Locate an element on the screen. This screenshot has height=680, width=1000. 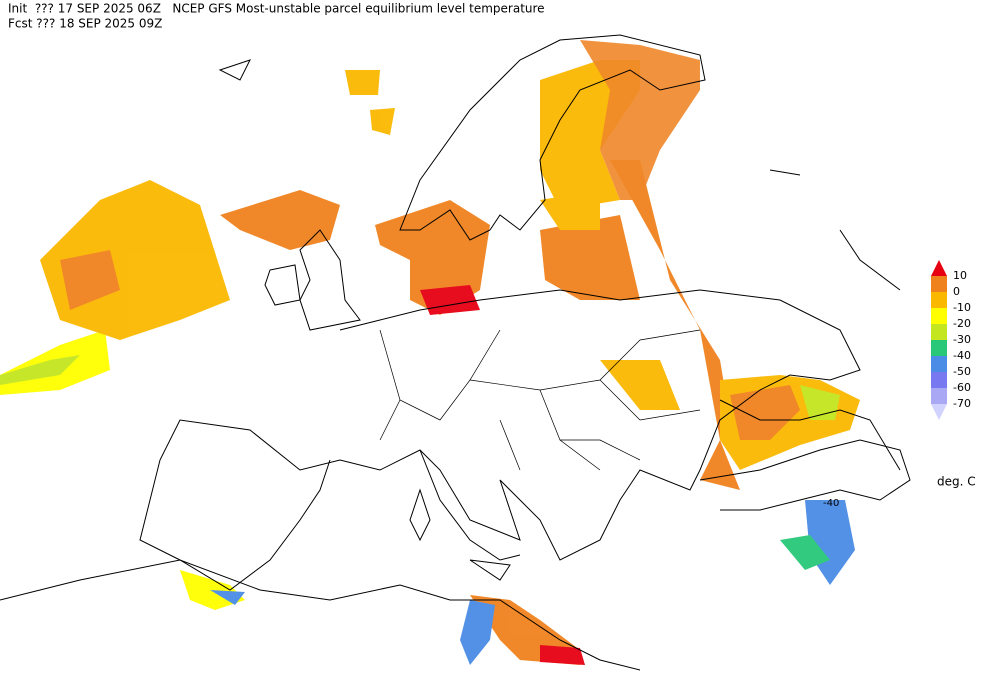
legend-label: -70 is located at coordinates (962, 403).